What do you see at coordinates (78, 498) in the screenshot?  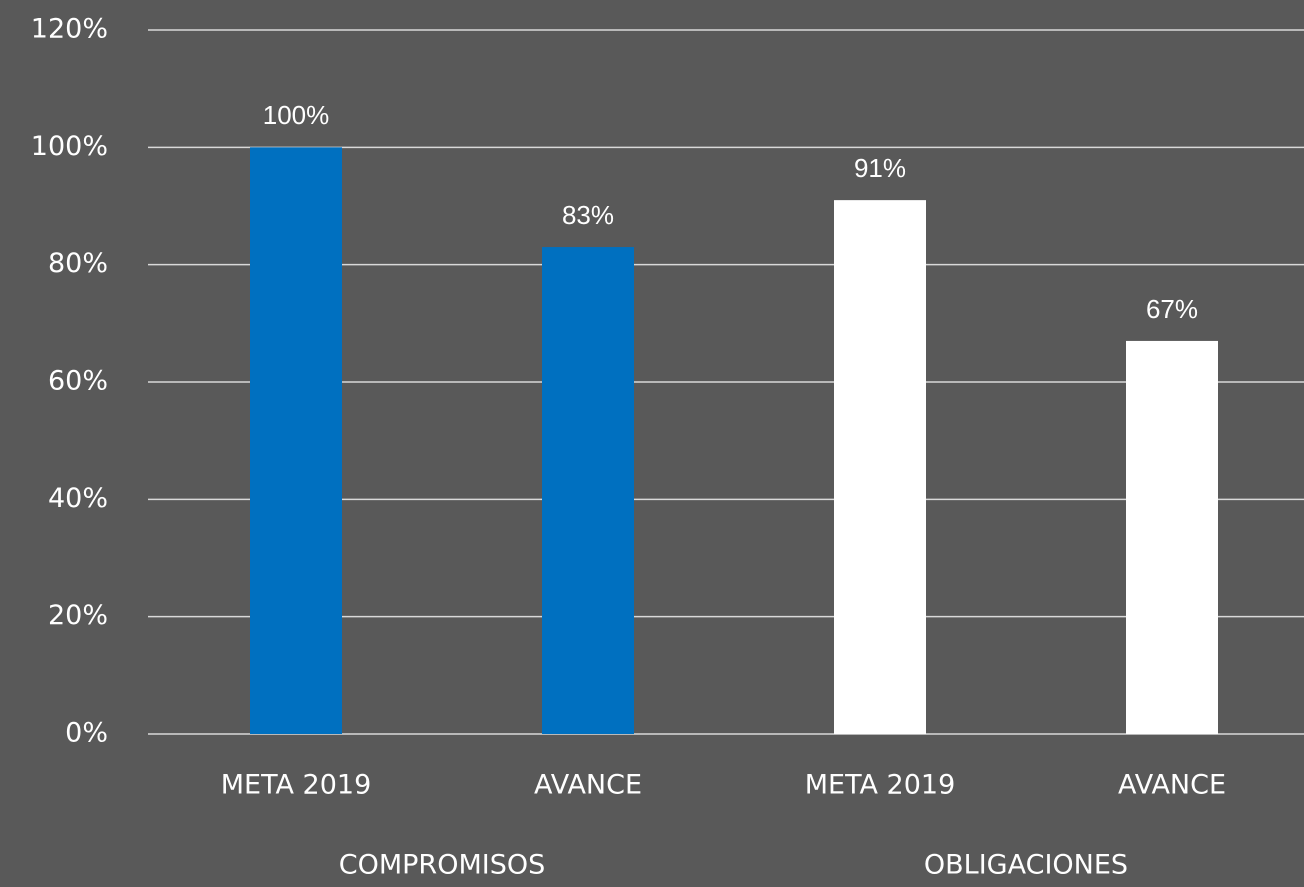 I see `y-tick-label: 40%` at bounding box center [78, 498].